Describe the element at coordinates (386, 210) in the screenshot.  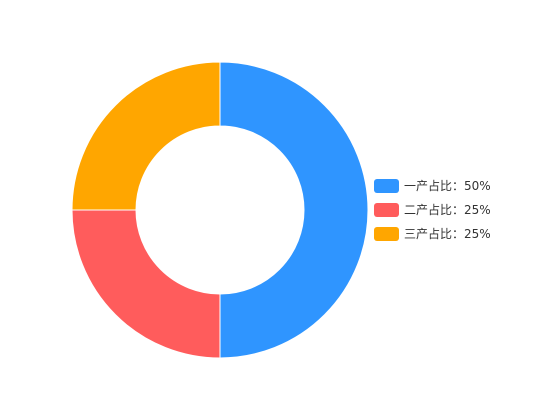
I see `legend-swatch-secondary` at that location.